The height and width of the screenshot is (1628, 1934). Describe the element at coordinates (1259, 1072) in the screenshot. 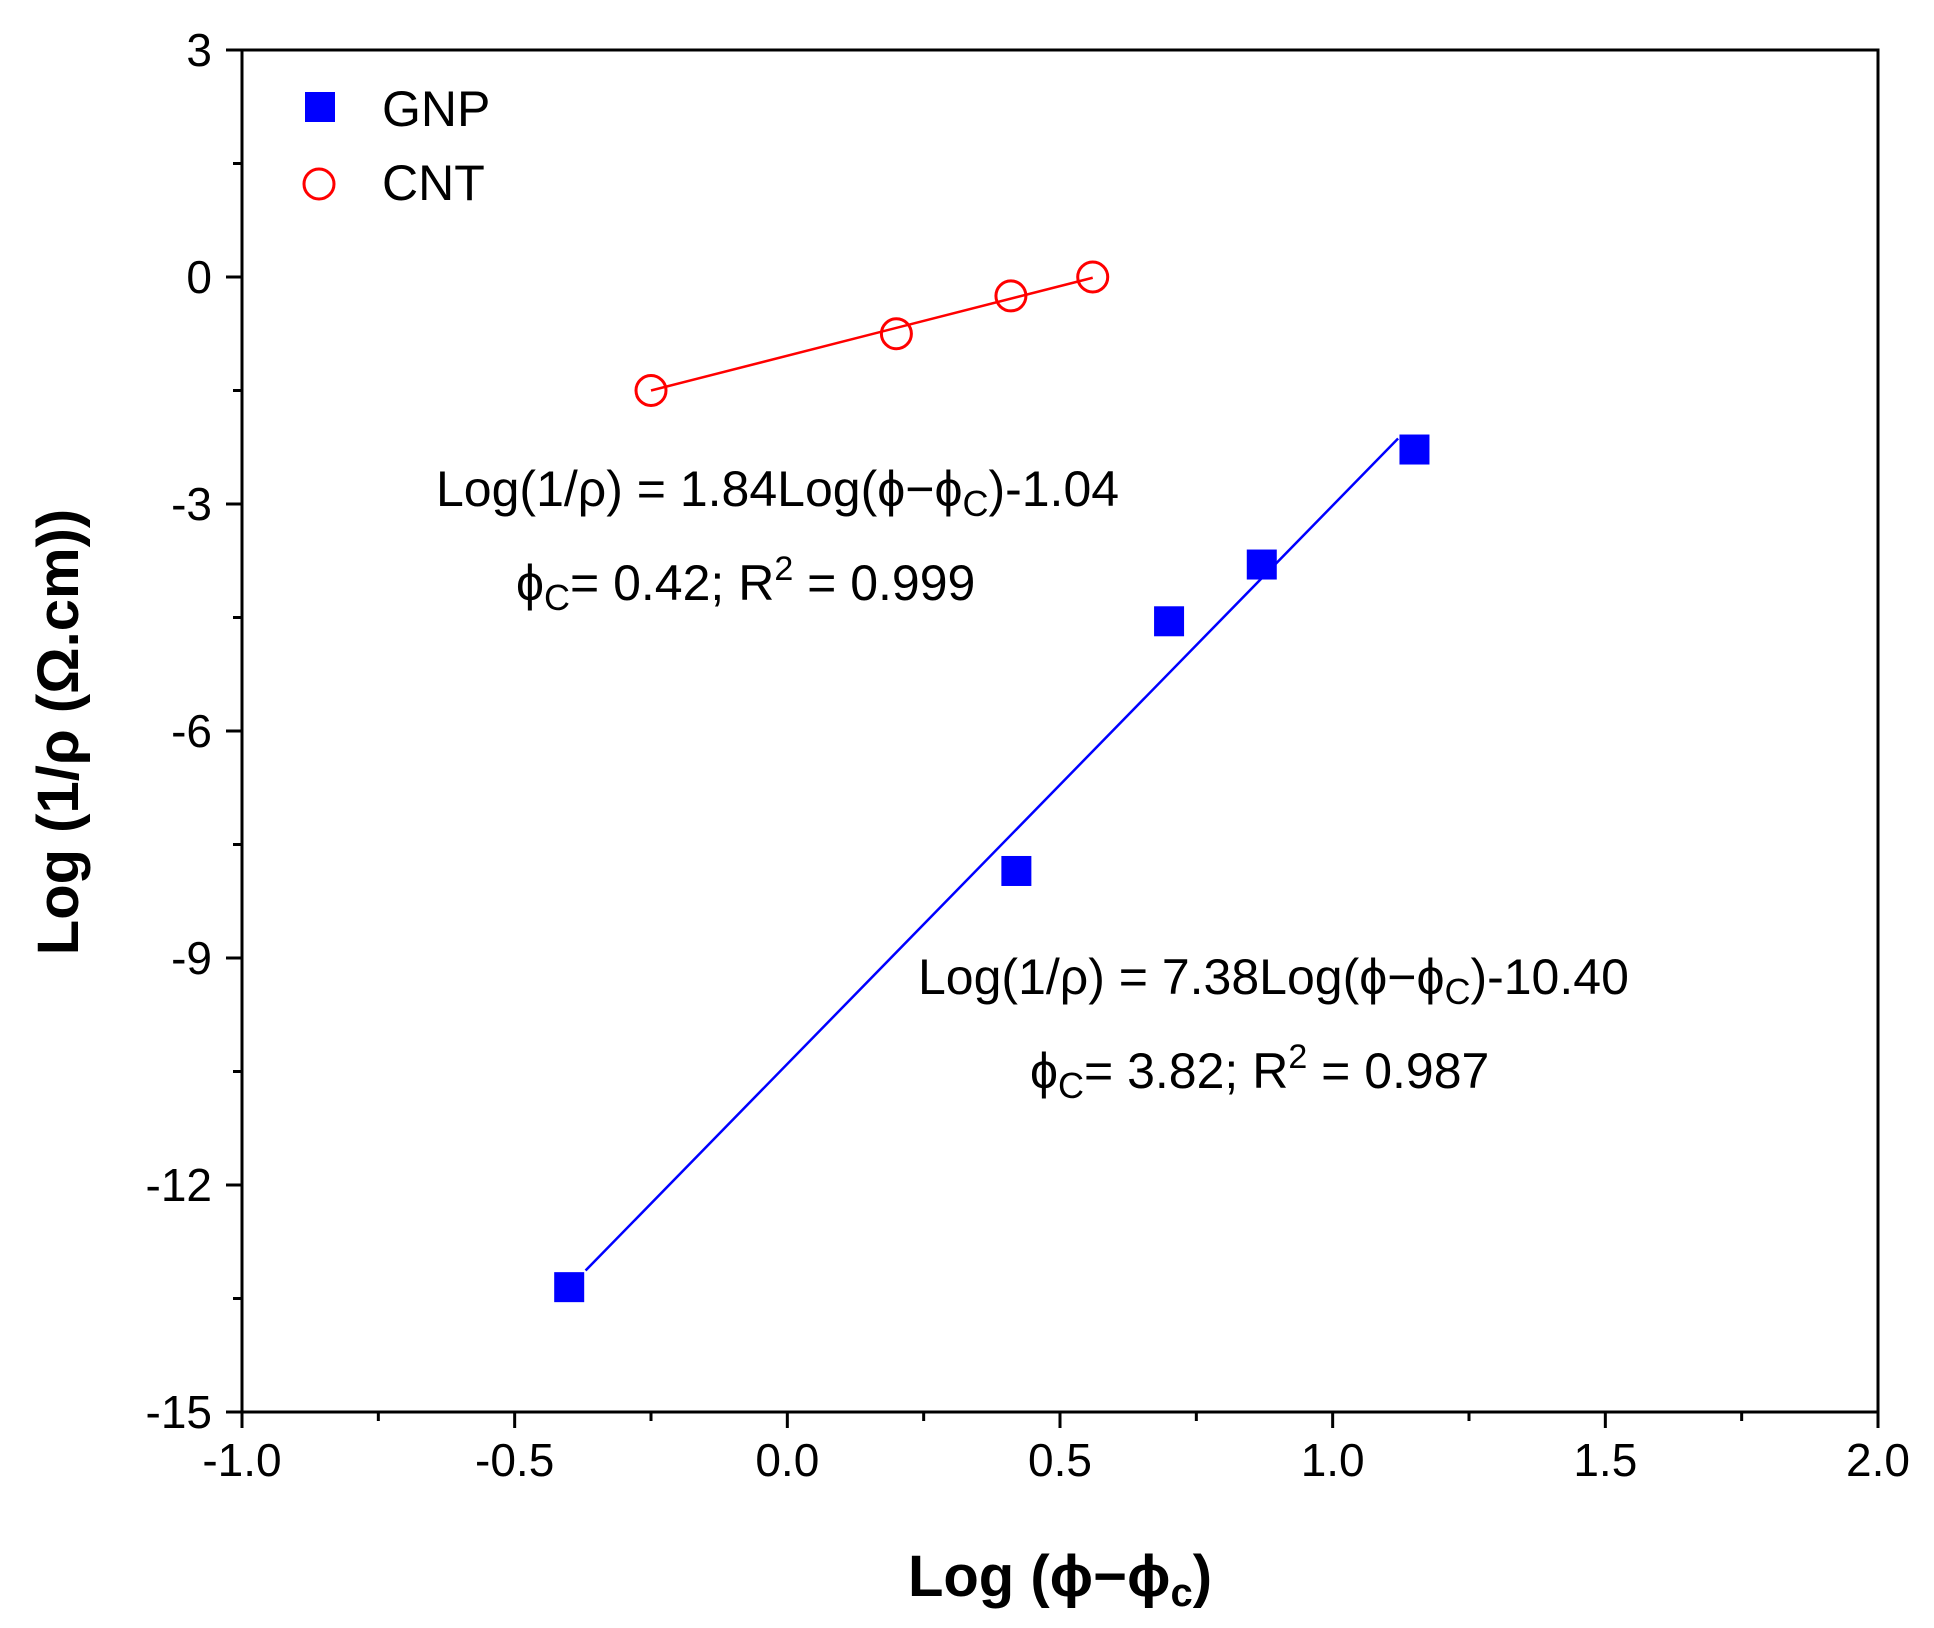

I see `annotation-gnp-stats: ϕC= 3.82; R2 = 0.987` at that location.